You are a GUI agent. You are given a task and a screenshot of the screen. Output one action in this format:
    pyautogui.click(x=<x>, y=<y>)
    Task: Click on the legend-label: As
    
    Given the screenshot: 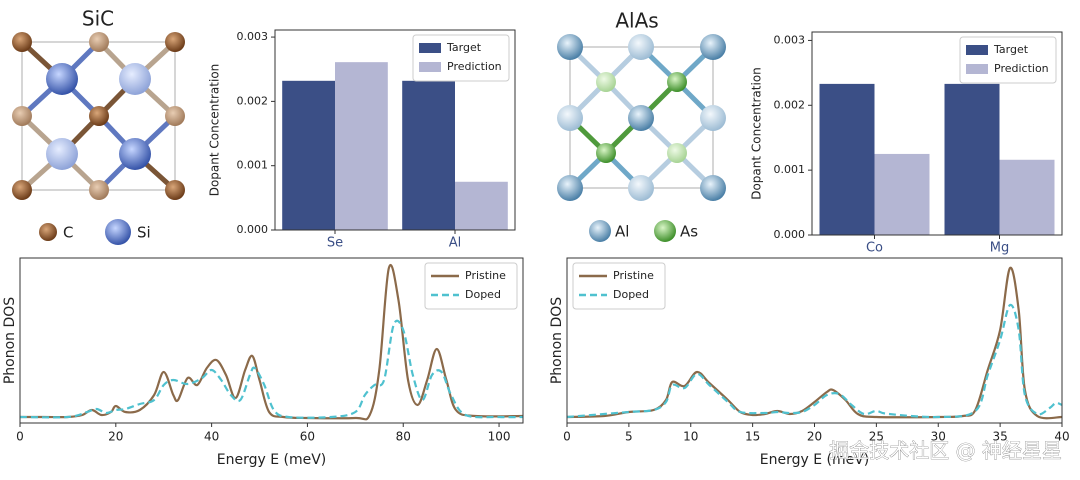 What is the action you would take?
    pyautogui.click(x=689, y=232)
    